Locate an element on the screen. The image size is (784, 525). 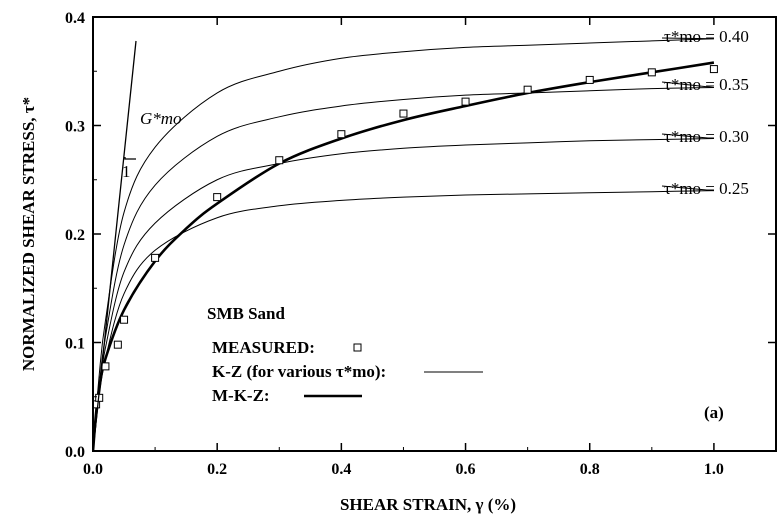
x-tick-label: 1.0 is located at coordinates (714, 469).